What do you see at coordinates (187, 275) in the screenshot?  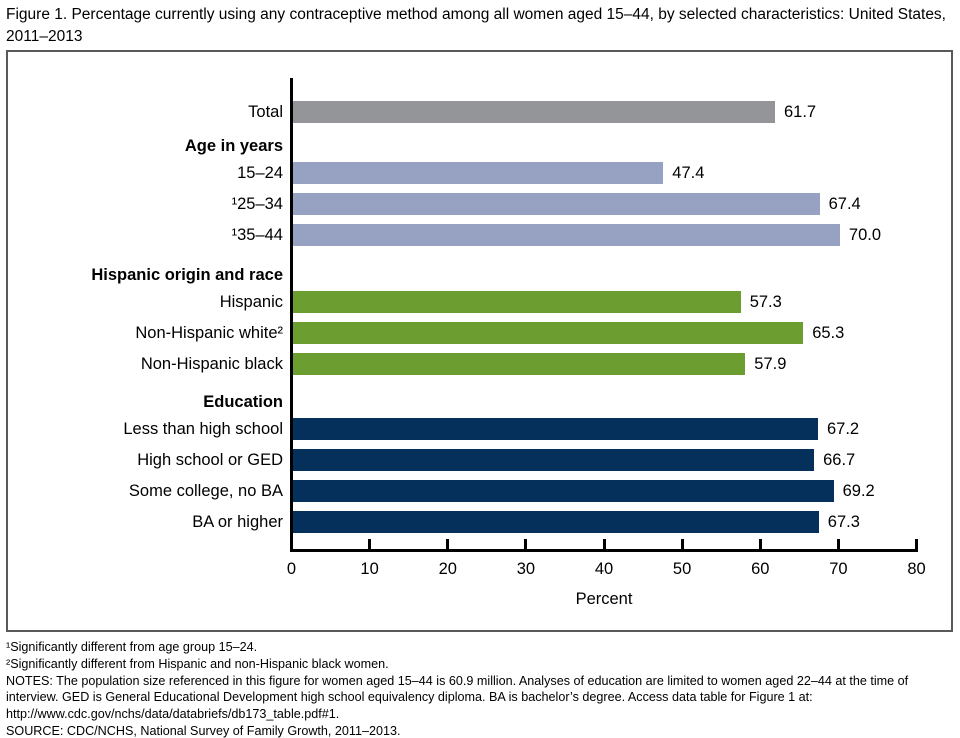 I see `group-header-label: Hispanic origin and race` at bounding box center [187, 275].